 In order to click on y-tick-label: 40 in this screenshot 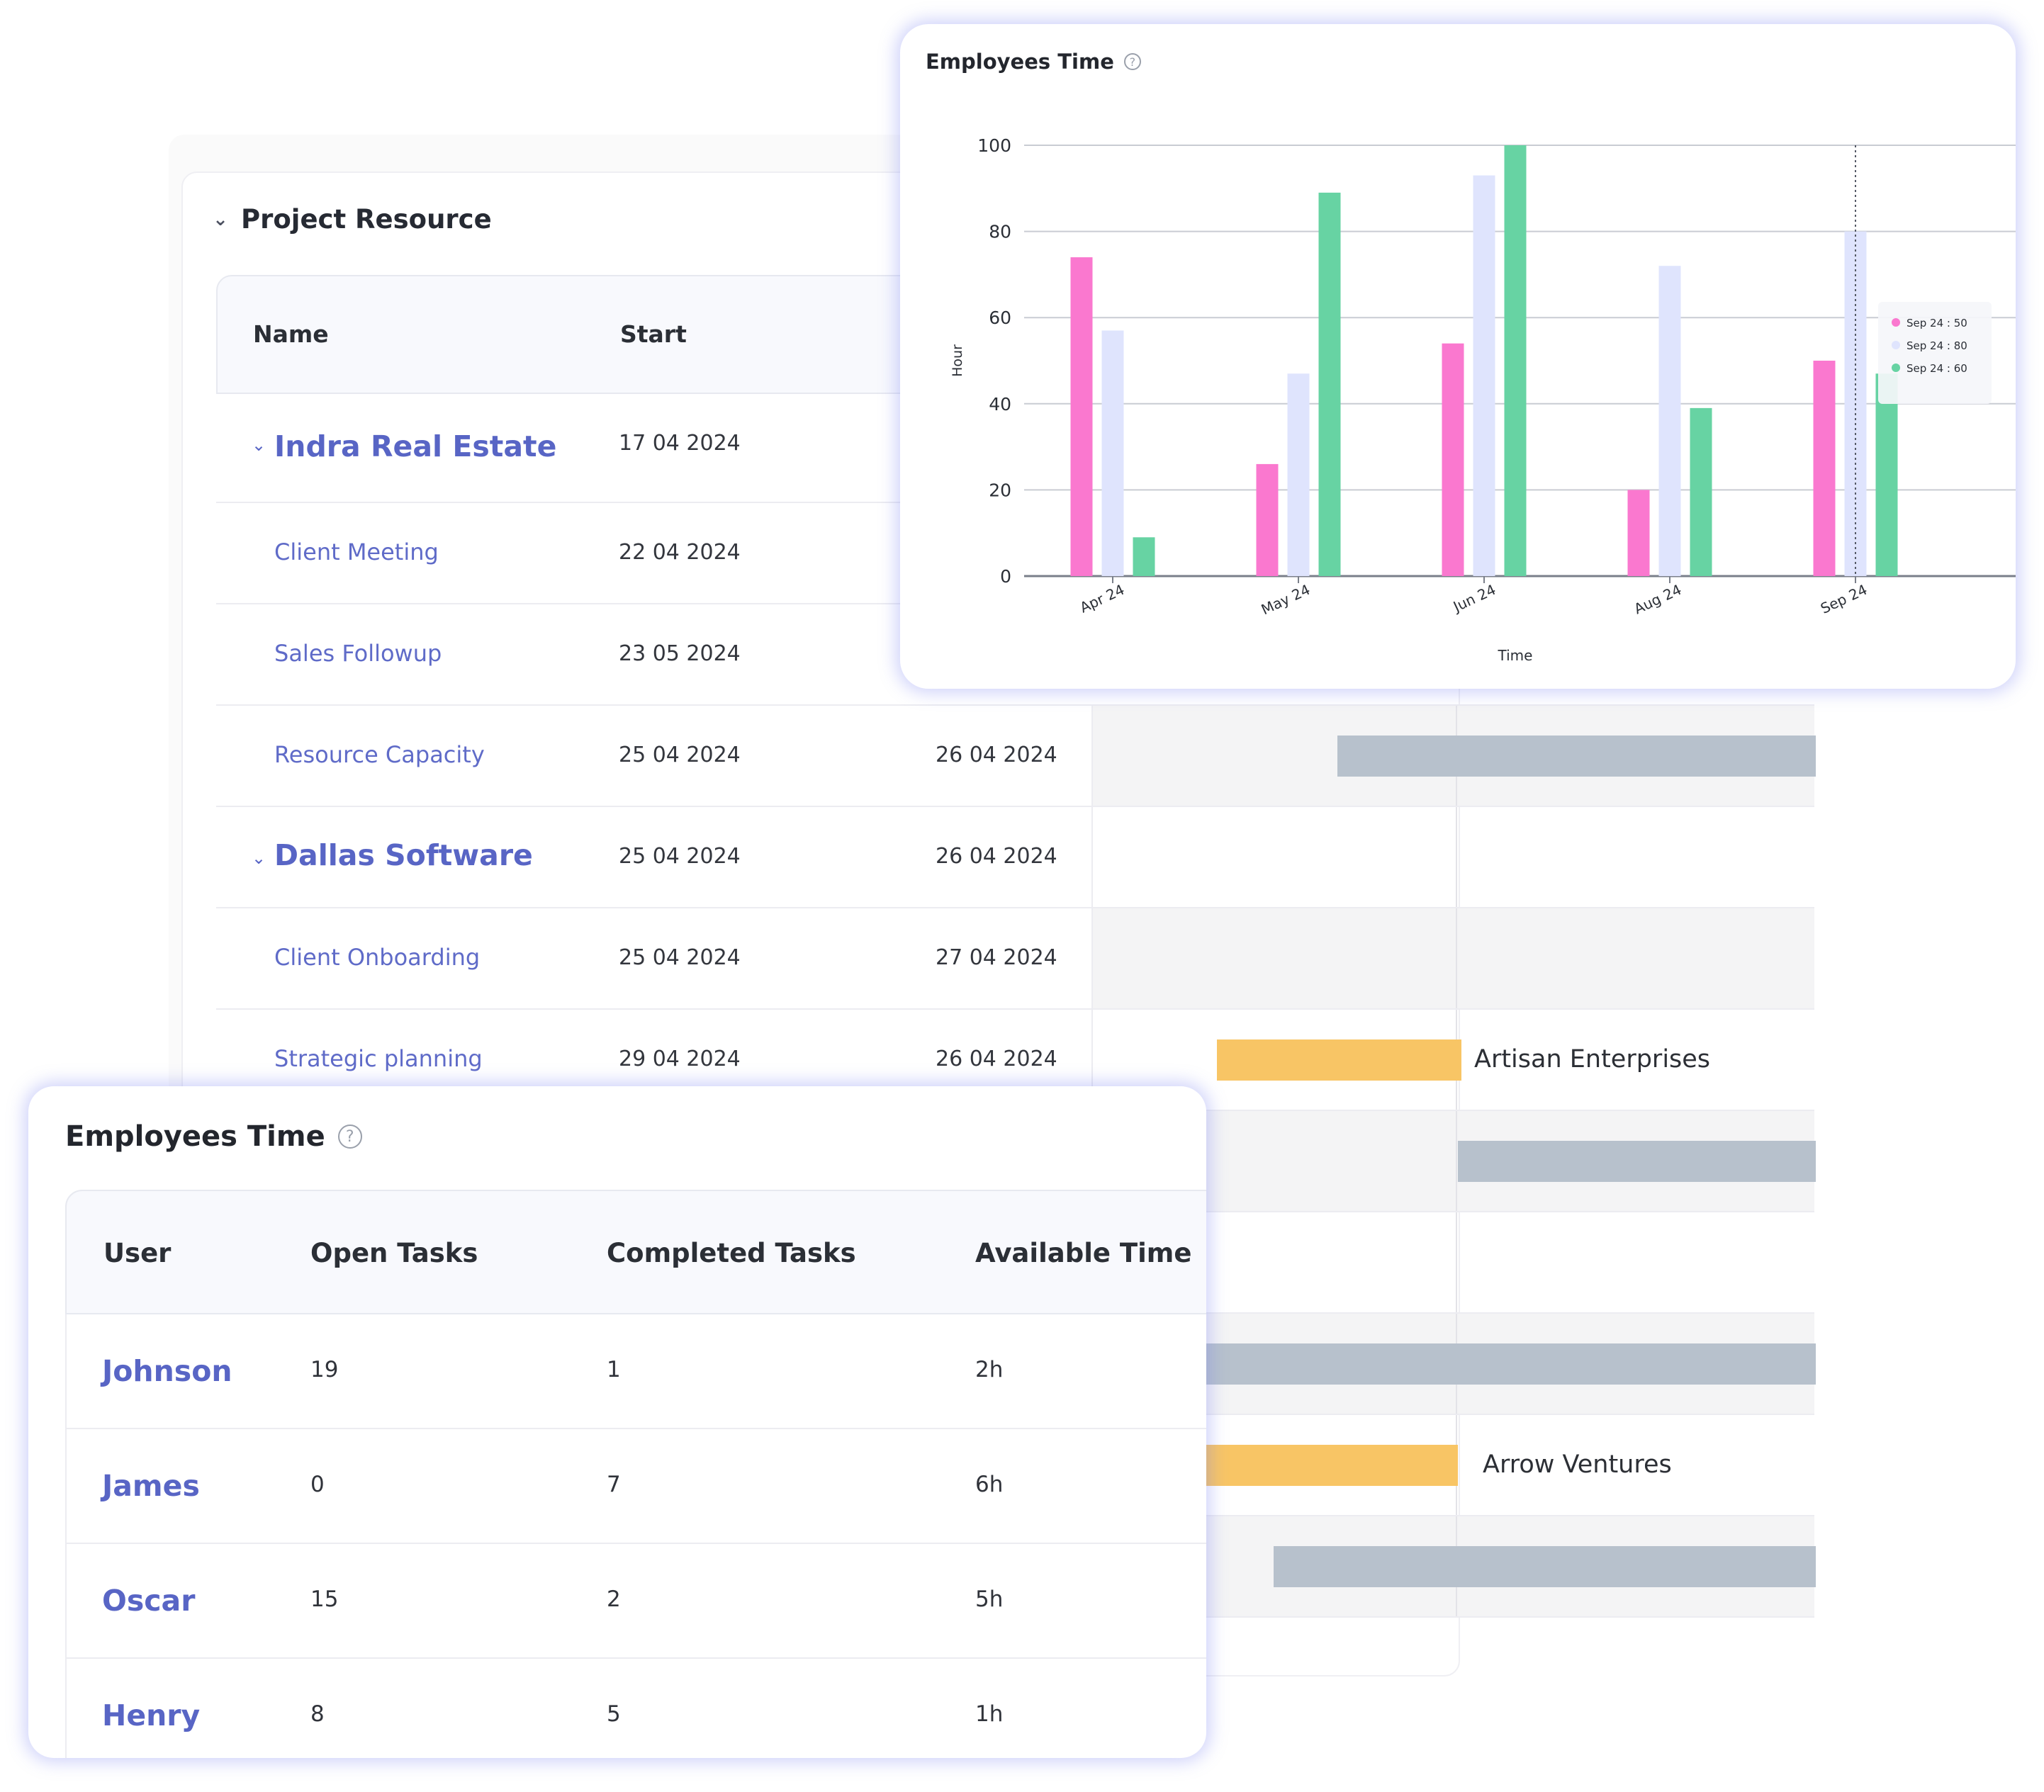, I will do `click(1000, 404)`.